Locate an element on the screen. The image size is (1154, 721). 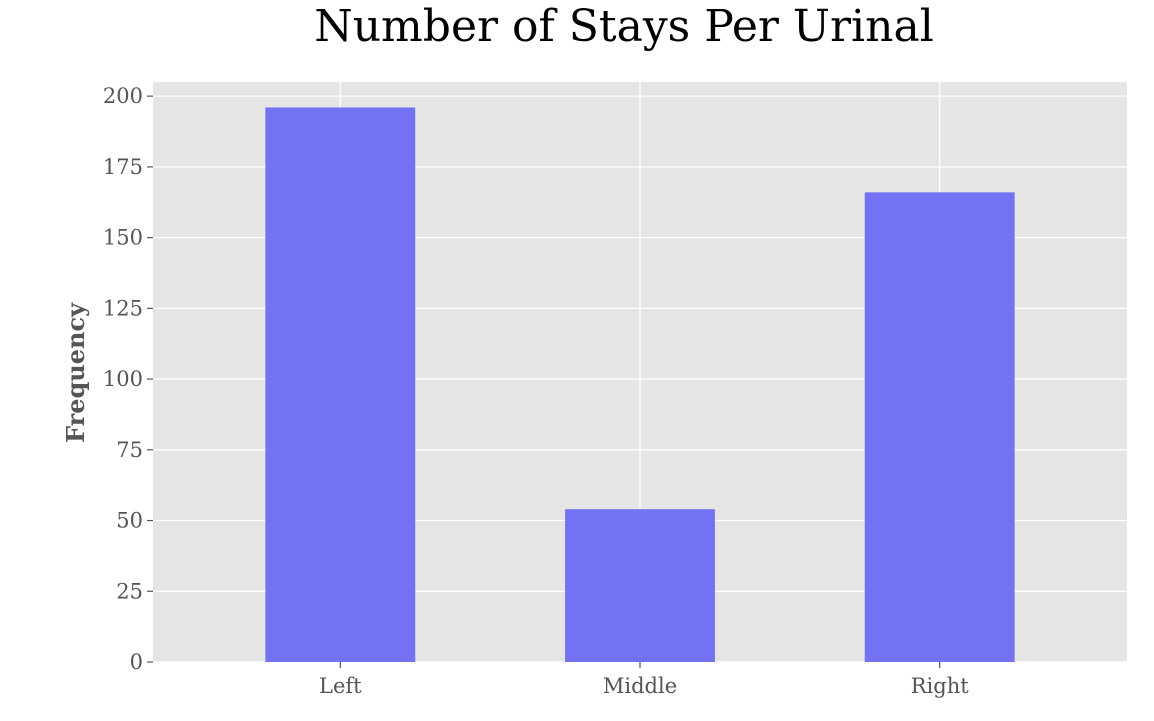
y-tick-label: 25 is located at coordinates (129, 591).